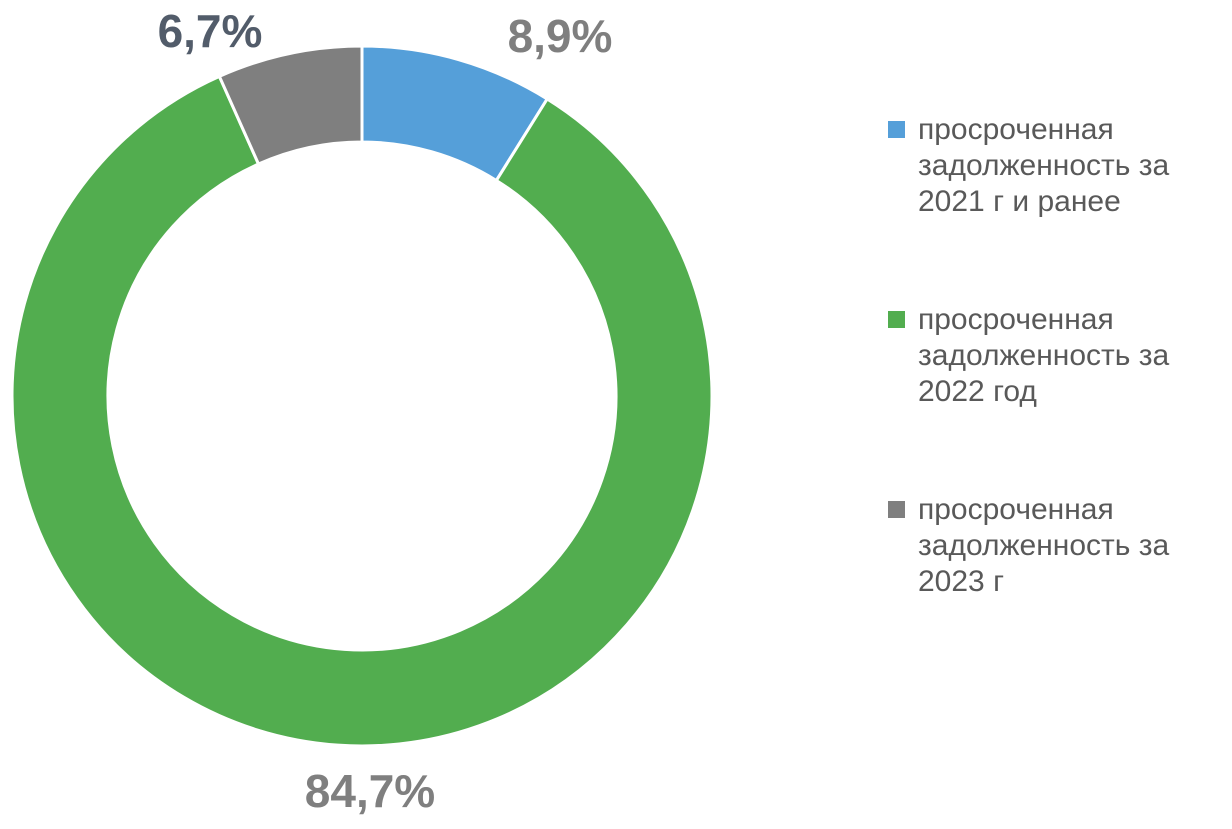 The width and height of the screenshot is (1232, 829). Describe the element at coordinates (290, 105) in the screenshot. I see `donut-segment` at that location.